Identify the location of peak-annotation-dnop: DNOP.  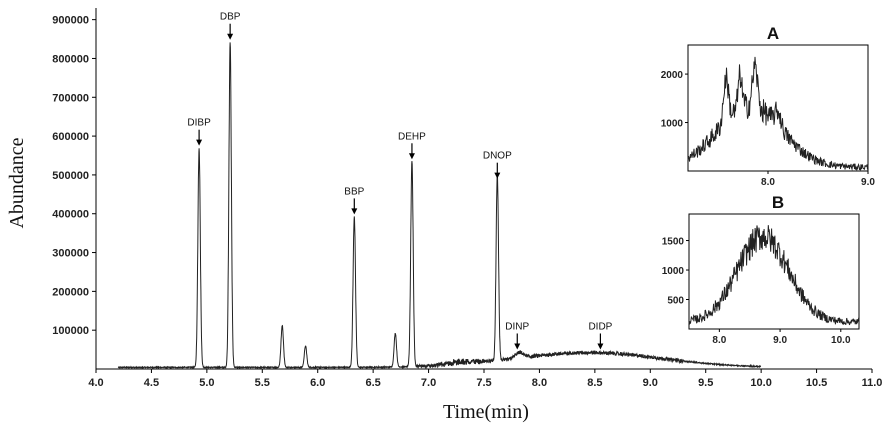
(497, 165).